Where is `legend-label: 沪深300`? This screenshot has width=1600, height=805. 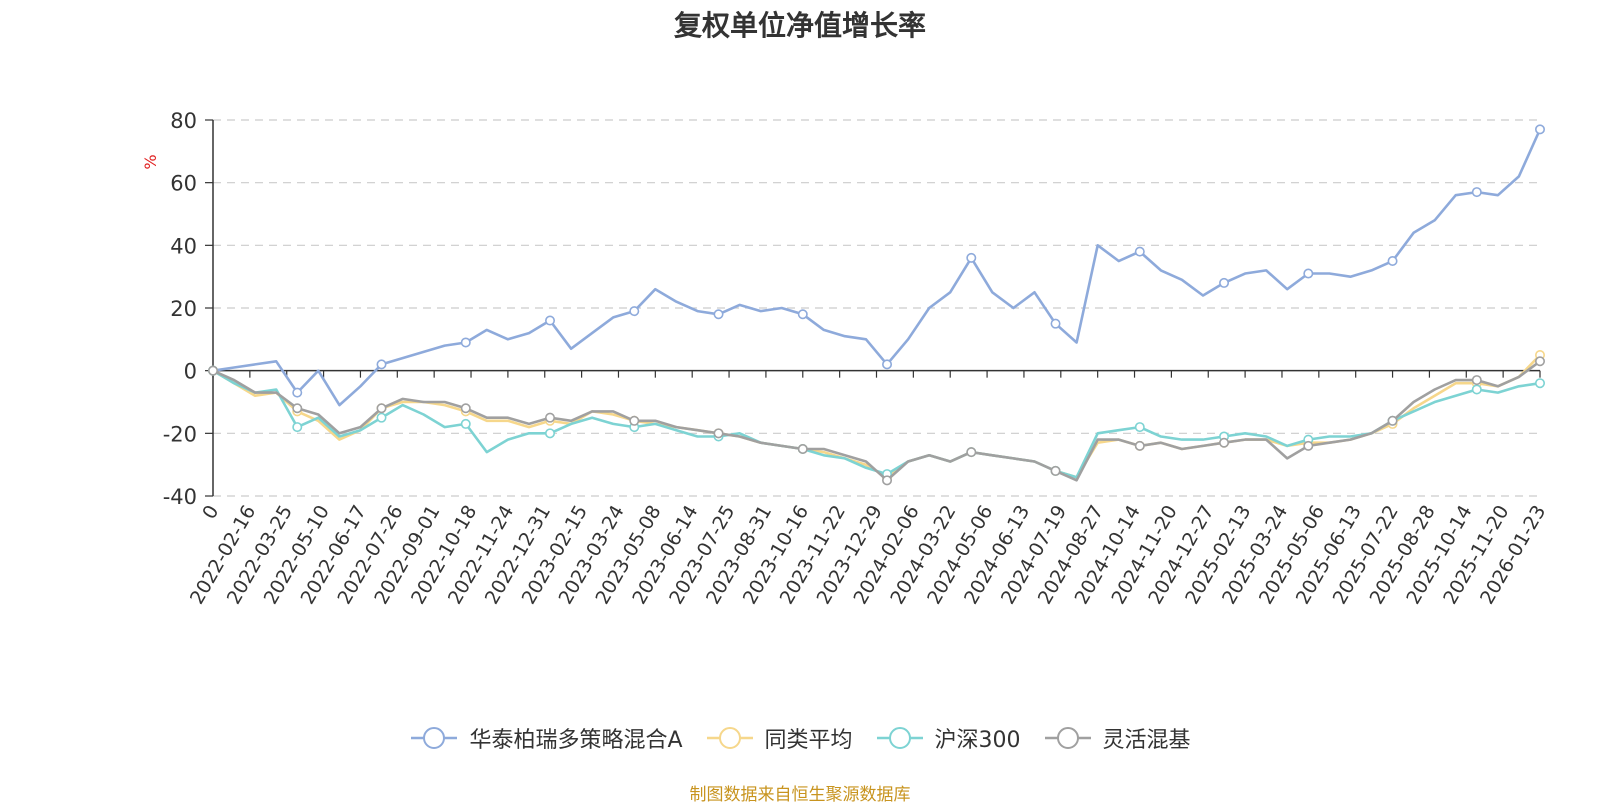
legend-label: 沪深300 is located at coordinates (977, 740).